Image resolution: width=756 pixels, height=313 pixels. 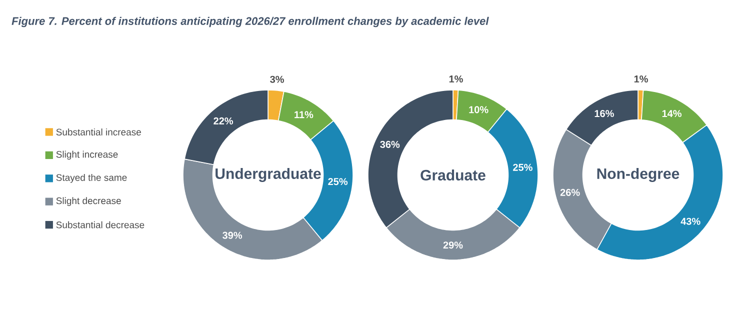 I want to click on legend-label: Slight increase, so click(x=87, y=155).